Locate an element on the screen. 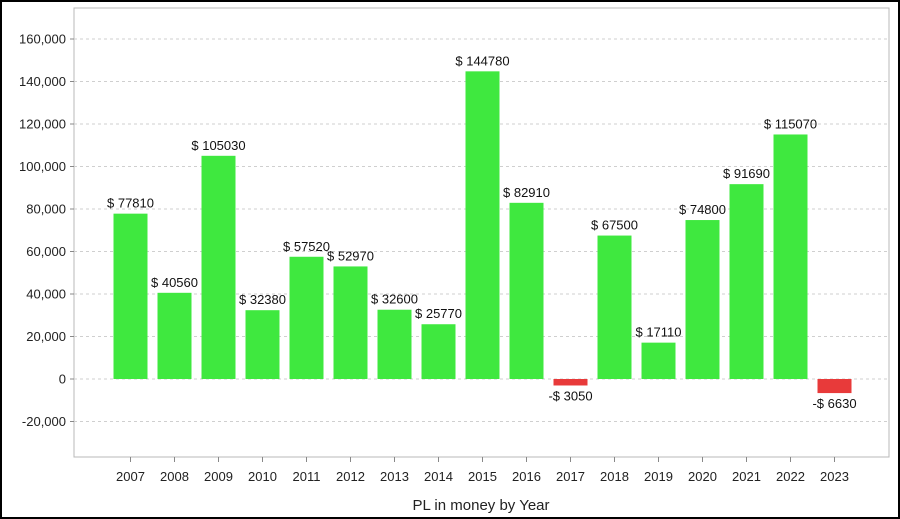 The image size is (900, 519). bar-2019 is located at coordinates (658, 360).